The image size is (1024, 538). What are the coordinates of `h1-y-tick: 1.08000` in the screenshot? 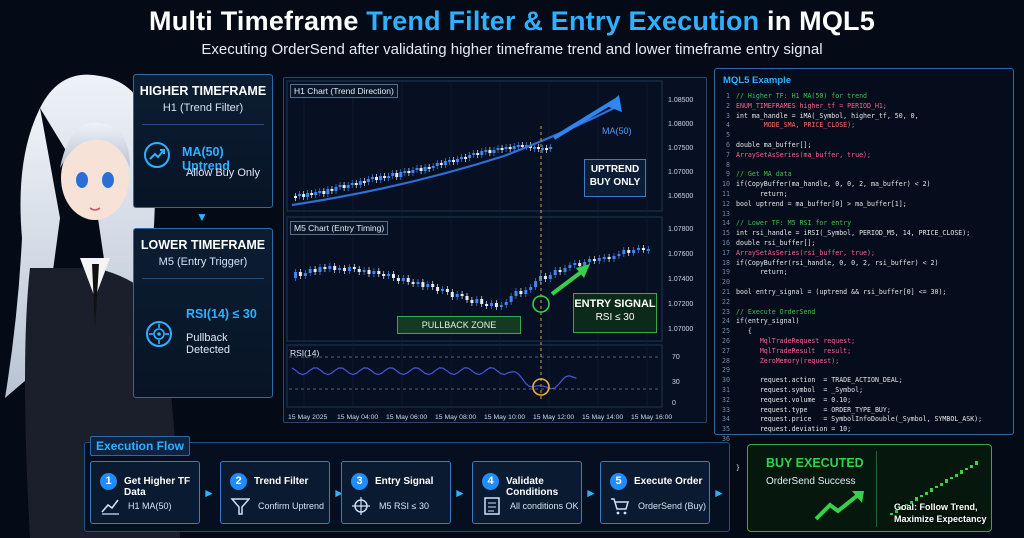 It's located at (680, 124).